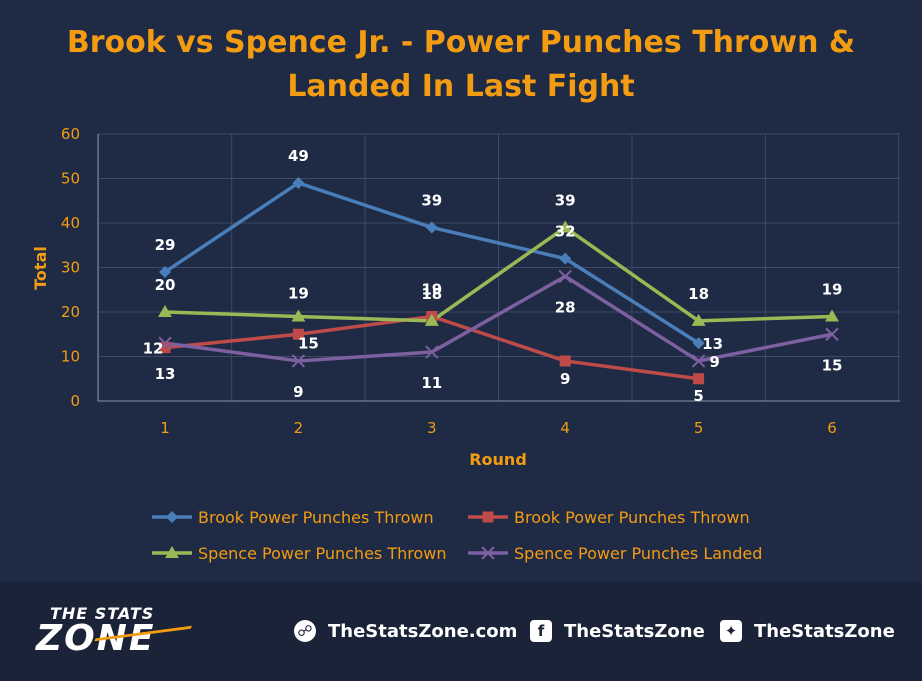 Image resolution: width=922 pixels, height=681 pixels. Describe the element at coordinates (70, 357) in the screenshot. I see `y-tick-label: 10` at that location.